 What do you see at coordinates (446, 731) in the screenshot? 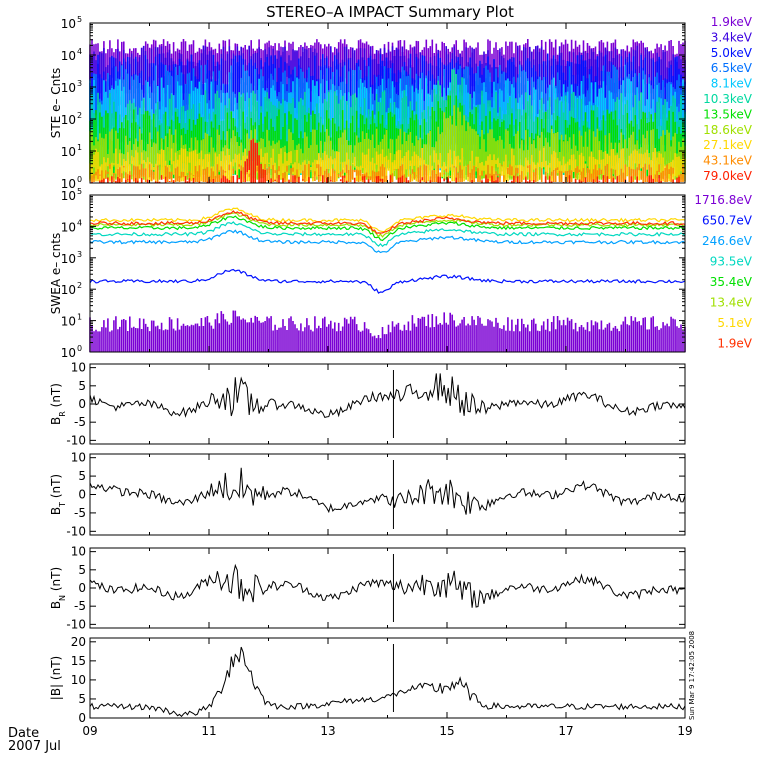
I see `x-tick-label: 15` at bounding box center [446, 731].